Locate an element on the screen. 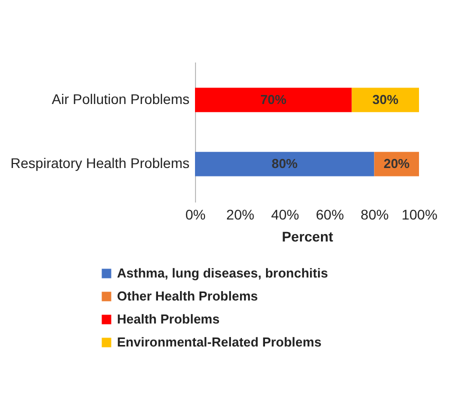 This screenshot has width=474, height=401. data-label: 20% is located at coordinates (397, 164).